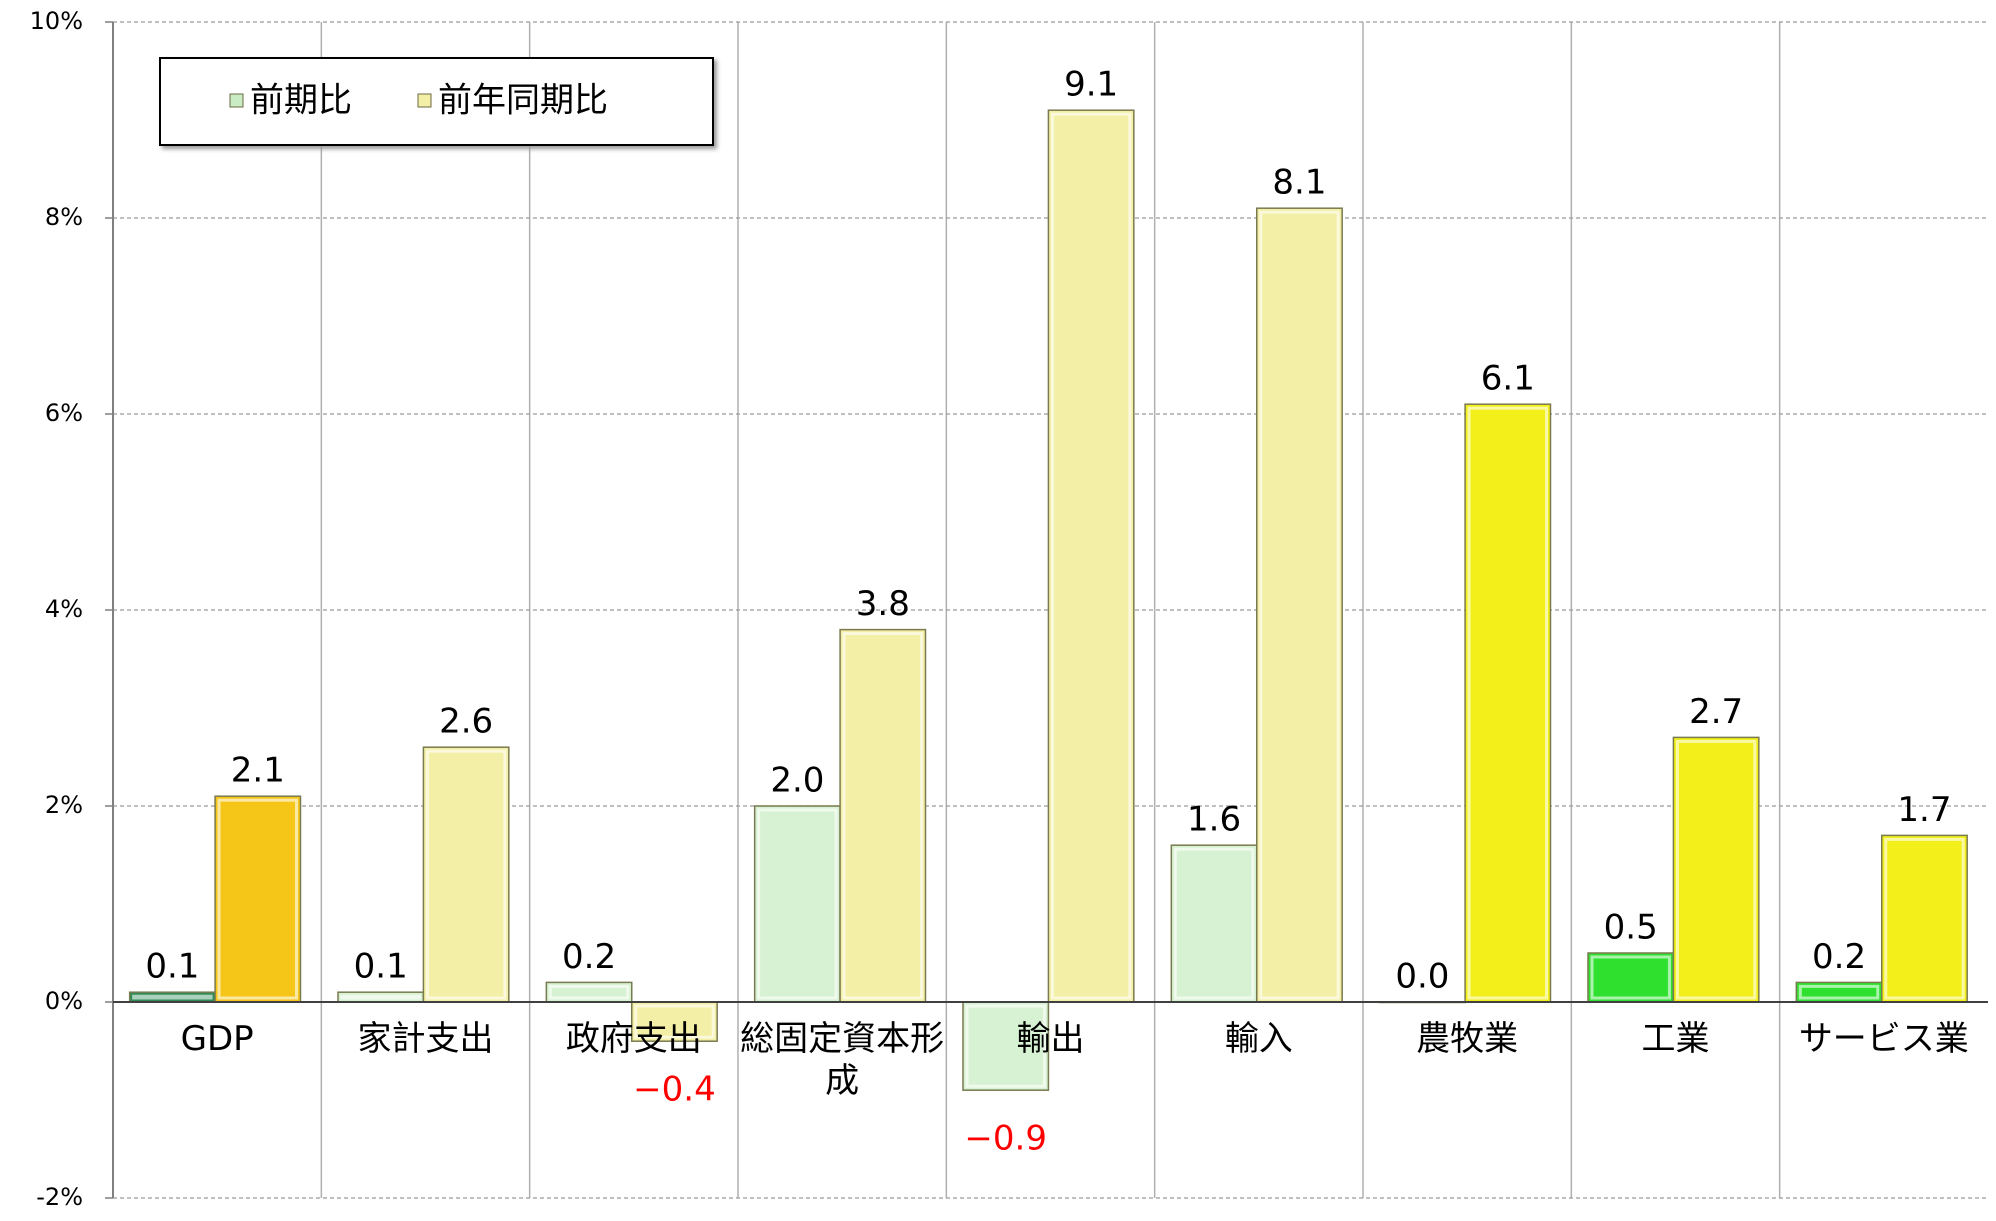 This screenshot has width=1996, height=1221. I want to click on y-tick-label: 0%, so click(64, 1001).